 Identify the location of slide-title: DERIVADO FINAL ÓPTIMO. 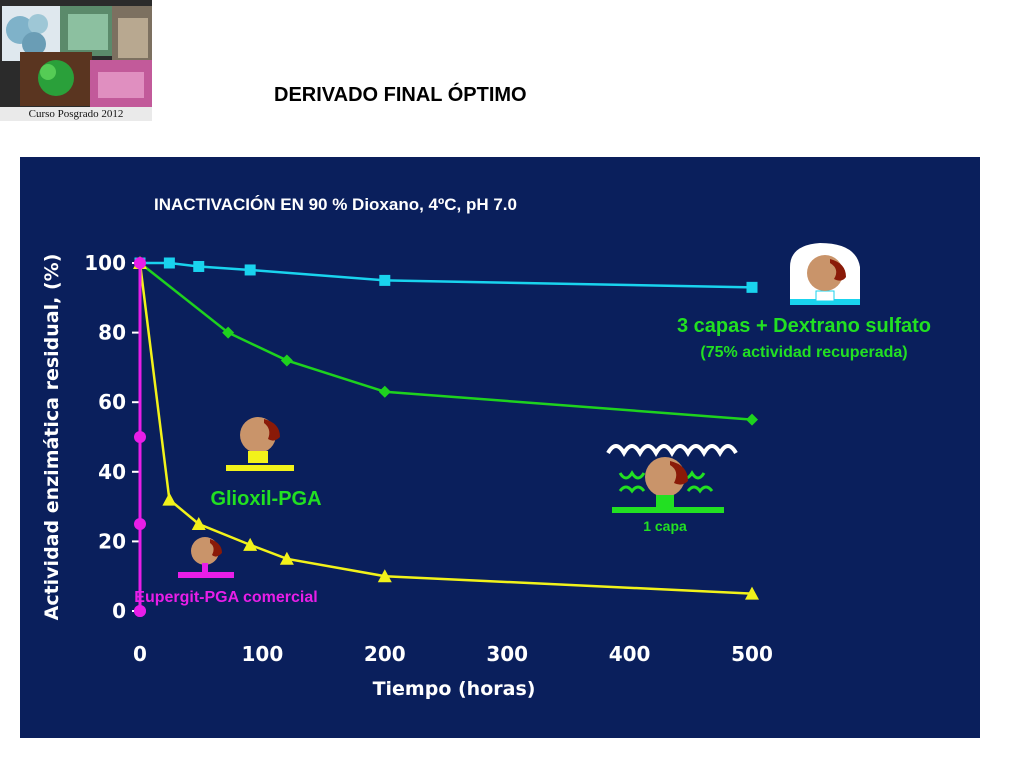
(400, 95).